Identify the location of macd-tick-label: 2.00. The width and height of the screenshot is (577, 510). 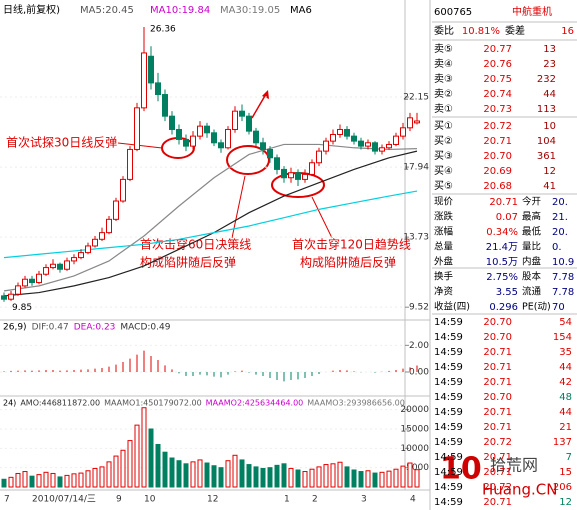
(419, 346).